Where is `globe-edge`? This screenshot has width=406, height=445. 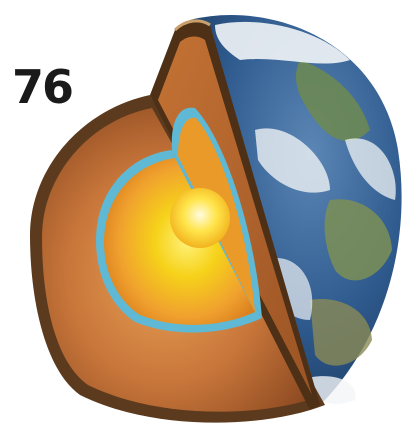
globe-edge is located at coordinates (192, 25).